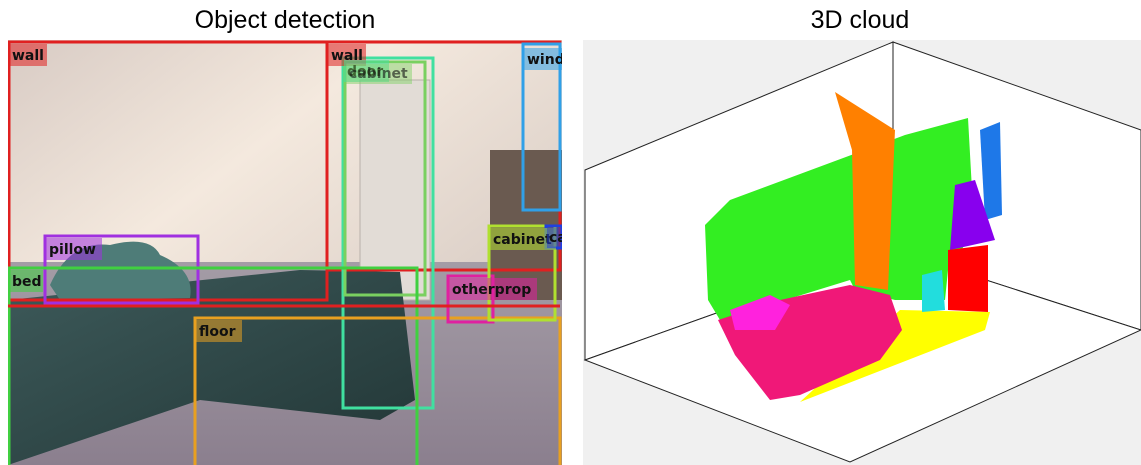 This screenshot has height=465, width=1141. What do you see at coordinates (365, 72) in the screenshot?
I see `box-label: door` at bounding box center [365, 72].